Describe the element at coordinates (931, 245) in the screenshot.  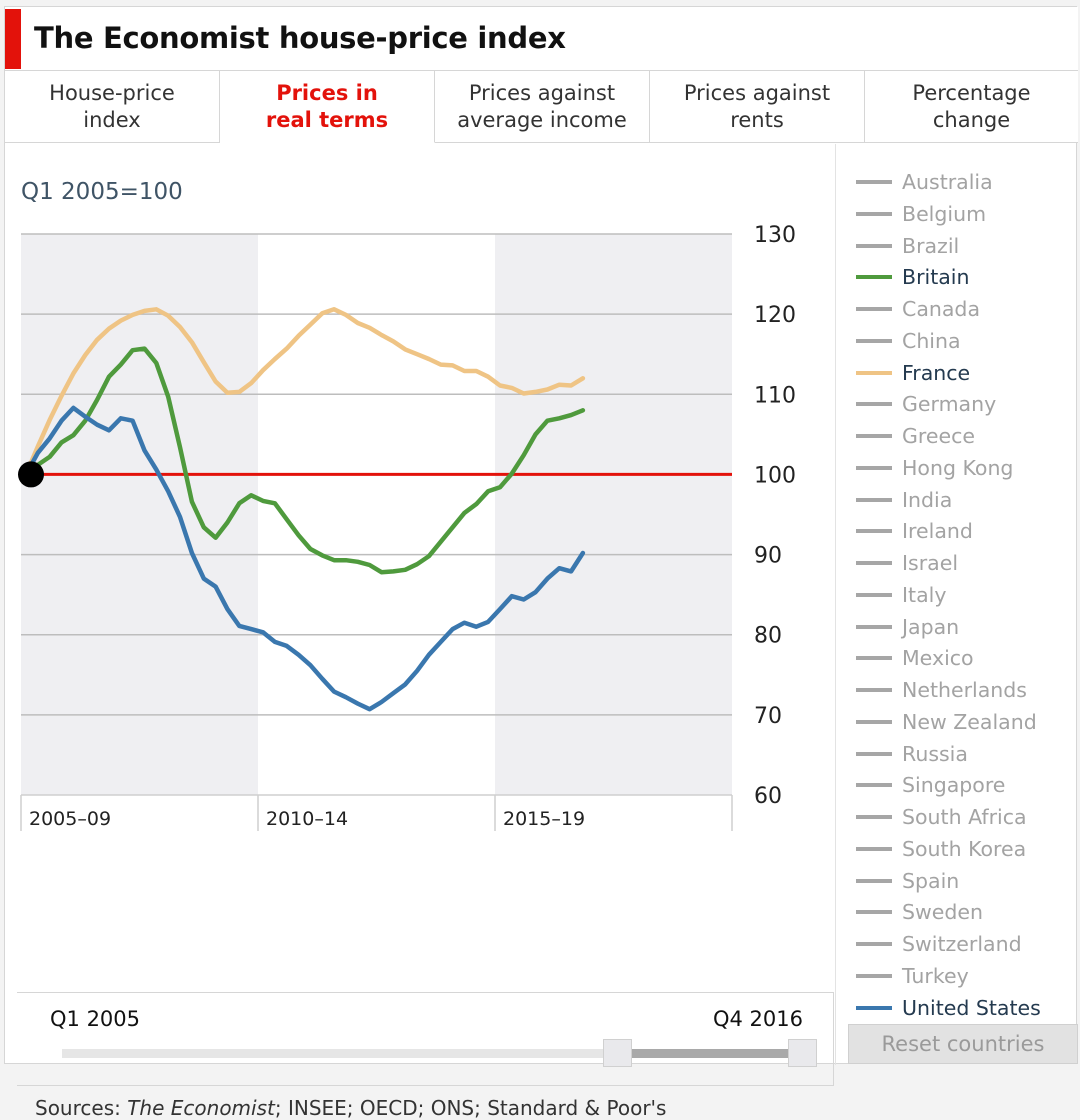
I see `legend-label: Brazil` at that location.